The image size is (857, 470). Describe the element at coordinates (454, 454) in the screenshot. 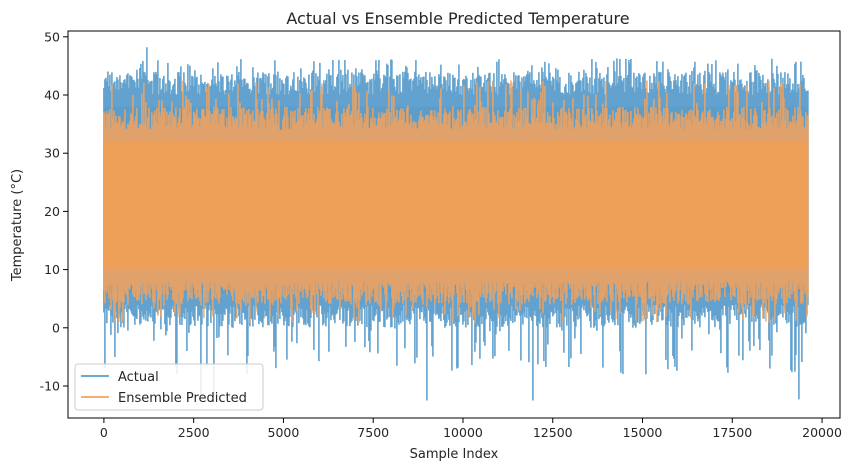

I see `x-axis-label: Sample Index` at that location.